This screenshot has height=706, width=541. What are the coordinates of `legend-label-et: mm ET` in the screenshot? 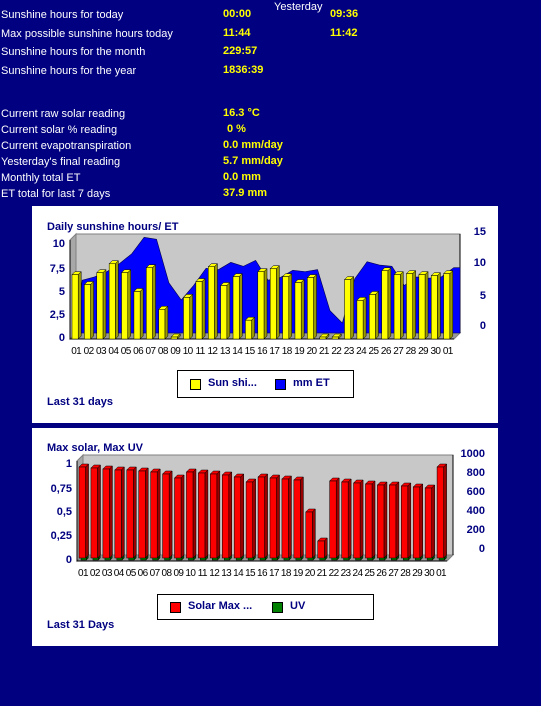 It's located at (311, 383).